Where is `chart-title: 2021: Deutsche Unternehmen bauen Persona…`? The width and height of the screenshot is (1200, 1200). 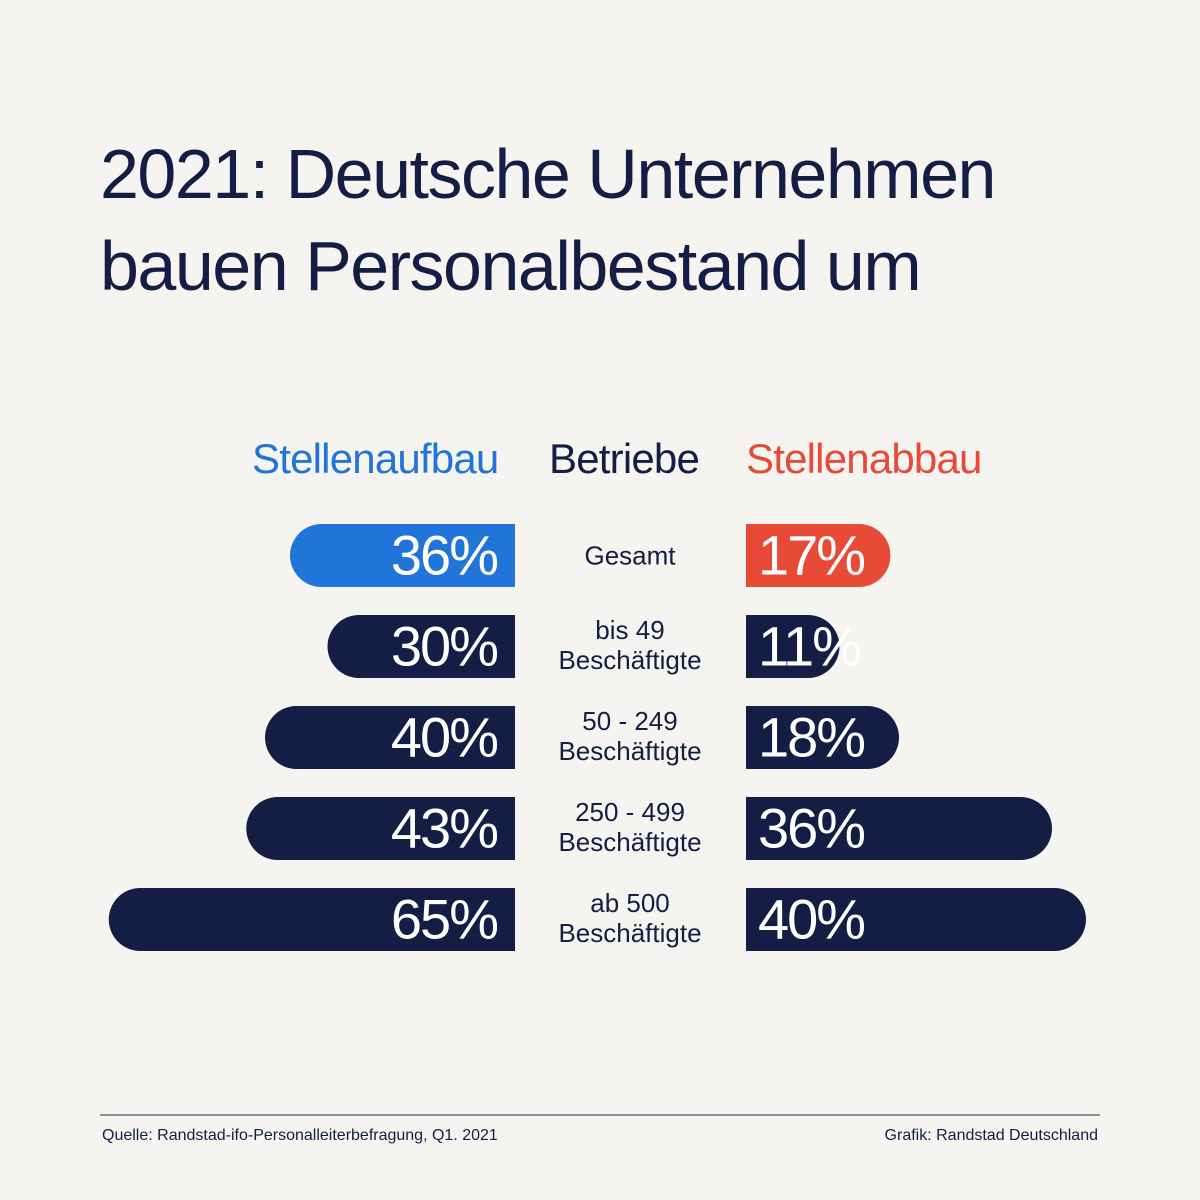
chart-title: 2021: Deutsche Unternehmen bauen Persona… is located at coordinates (620, 220).